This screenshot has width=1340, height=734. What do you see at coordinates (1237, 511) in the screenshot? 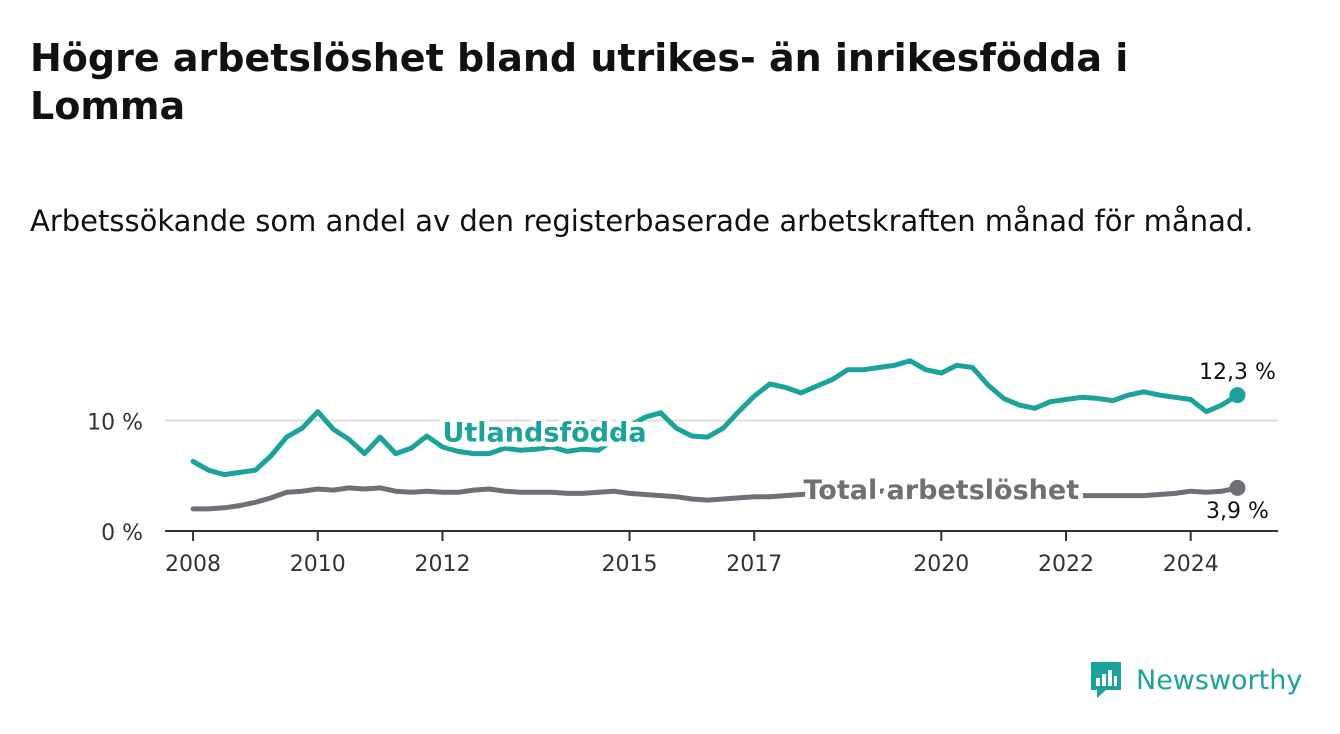
I see `series-end-label: 3,9 %` at bounding box center [1237, 511].